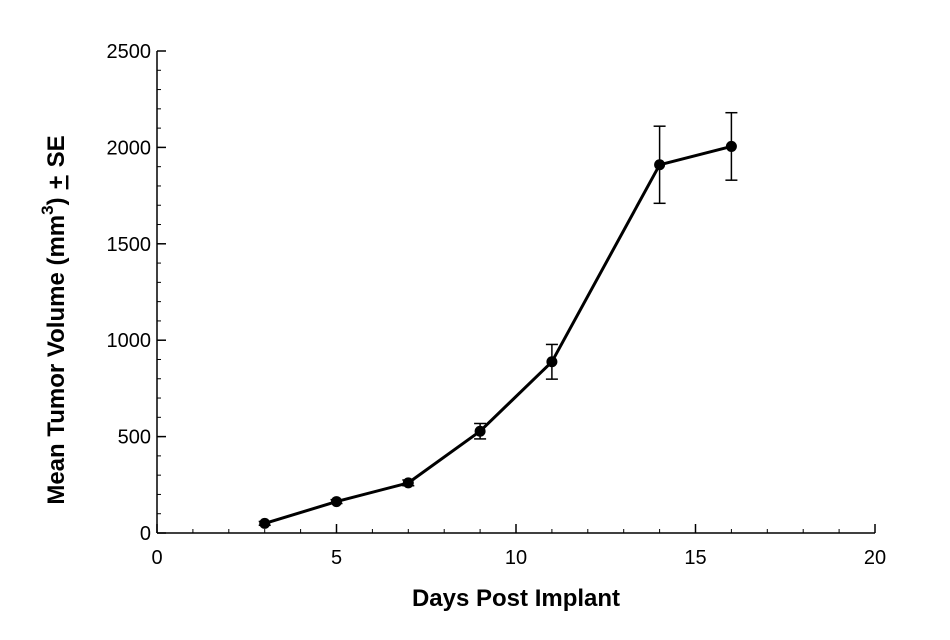 This screenshot has width=950, height=640. Describe the element at coordinates (47, 209) in the screenshot. I see `y-axis-title-superscript: 3` at that location.